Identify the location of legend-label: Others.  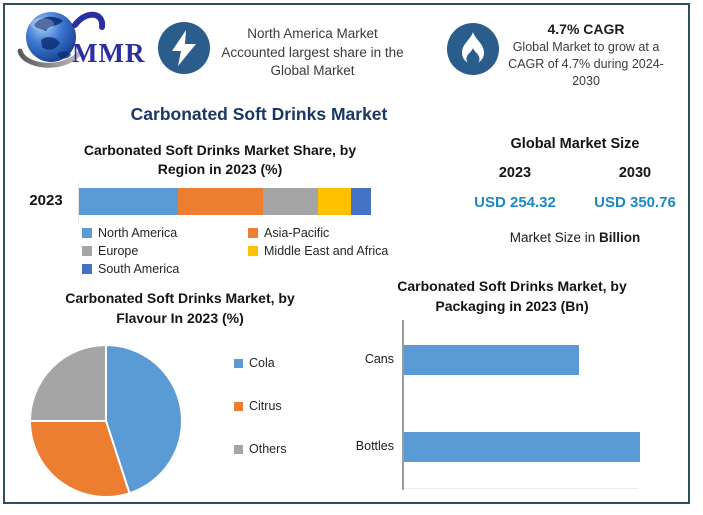
(268, 449).